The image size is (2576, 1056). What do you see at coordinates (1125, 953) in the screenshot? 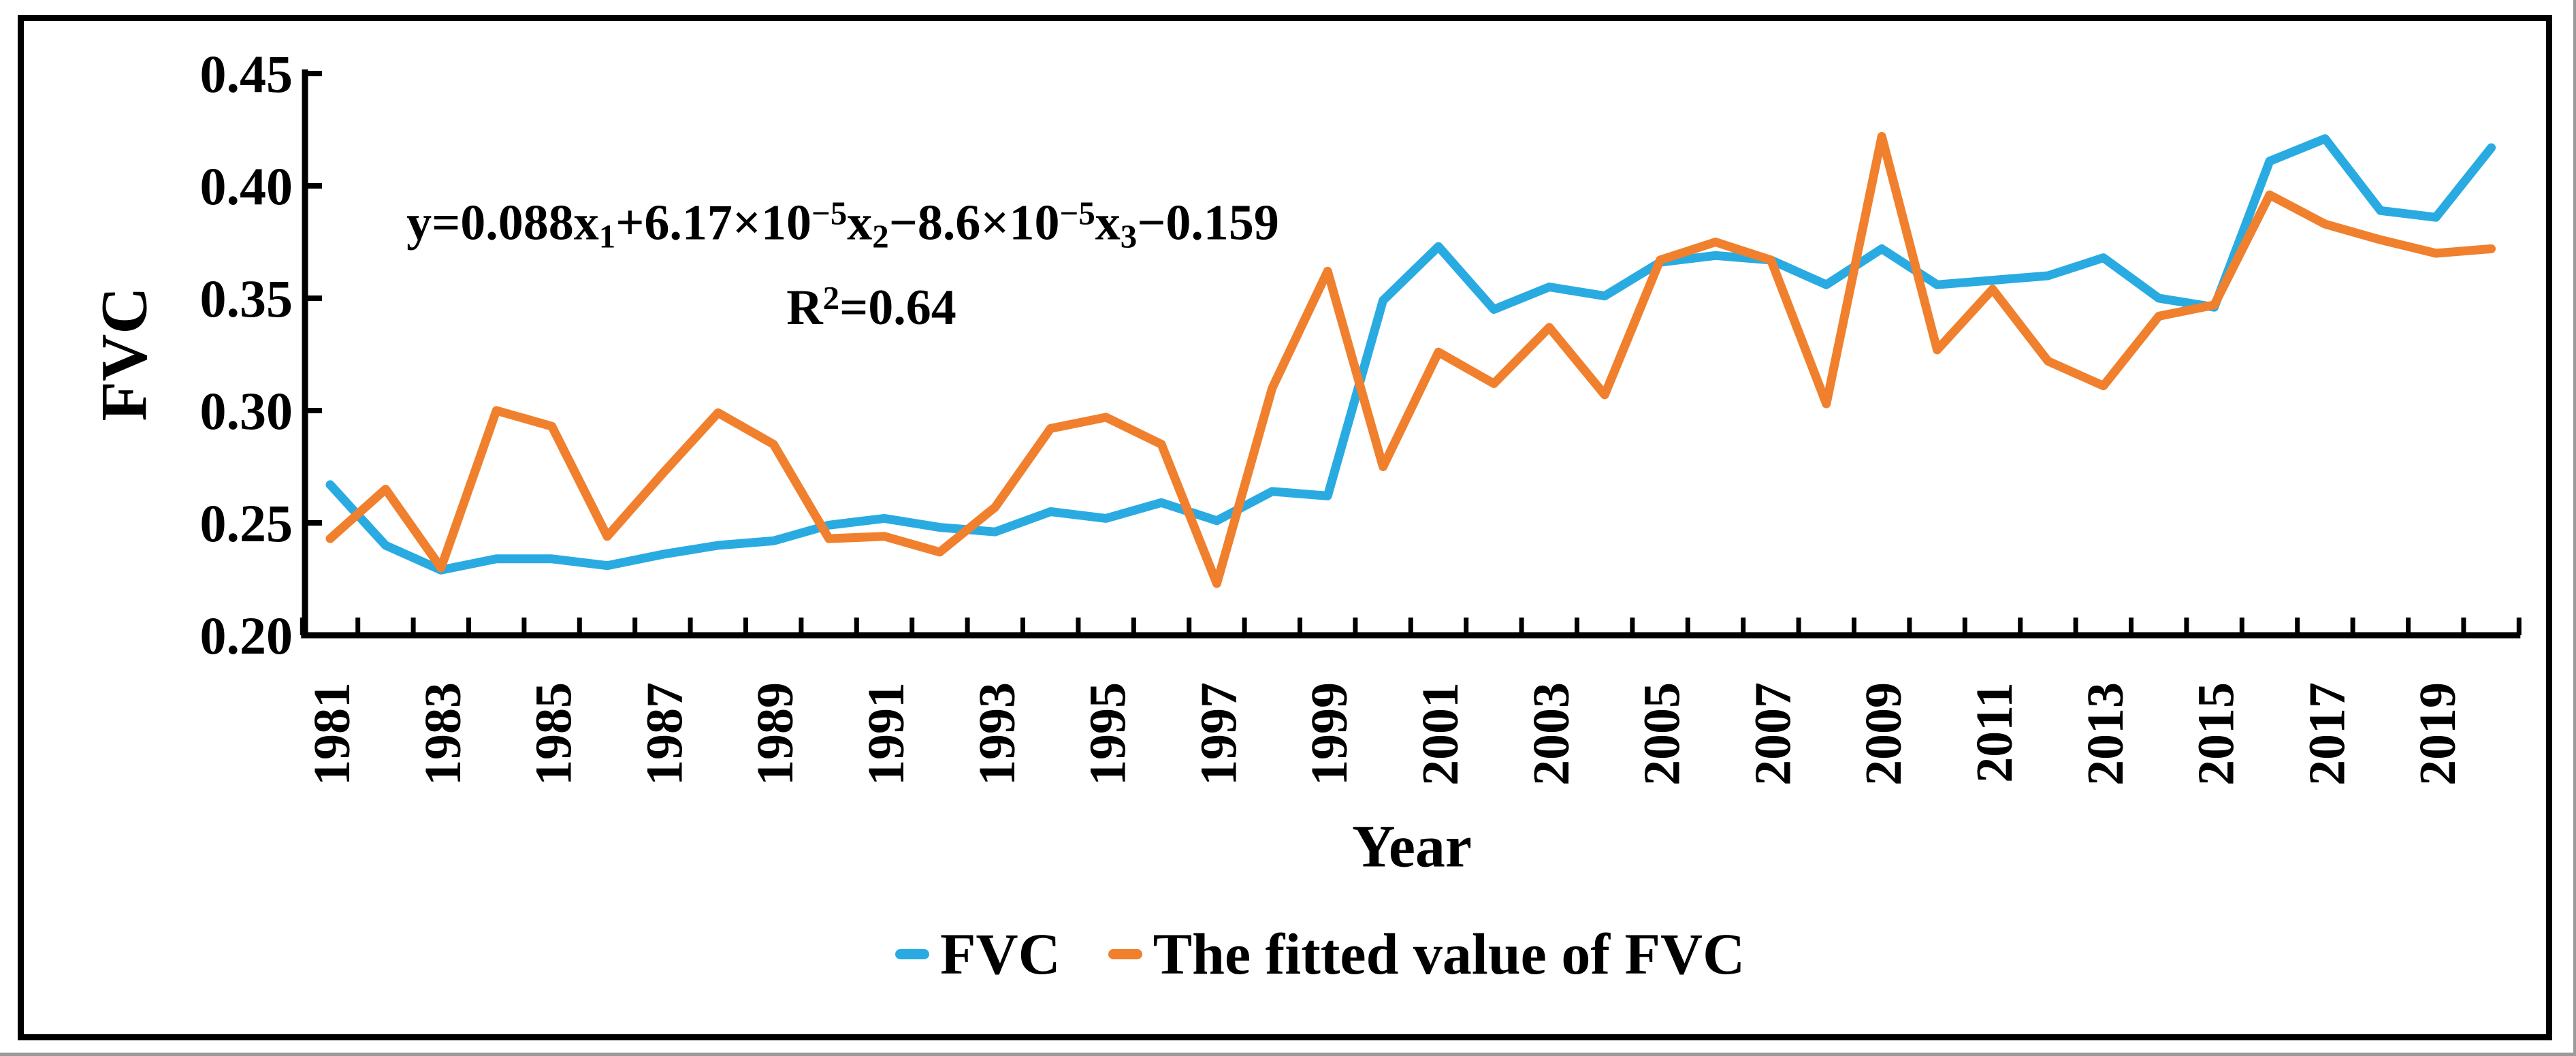
I see `fitted-line-swatch` at bounding box center [1125, 953].